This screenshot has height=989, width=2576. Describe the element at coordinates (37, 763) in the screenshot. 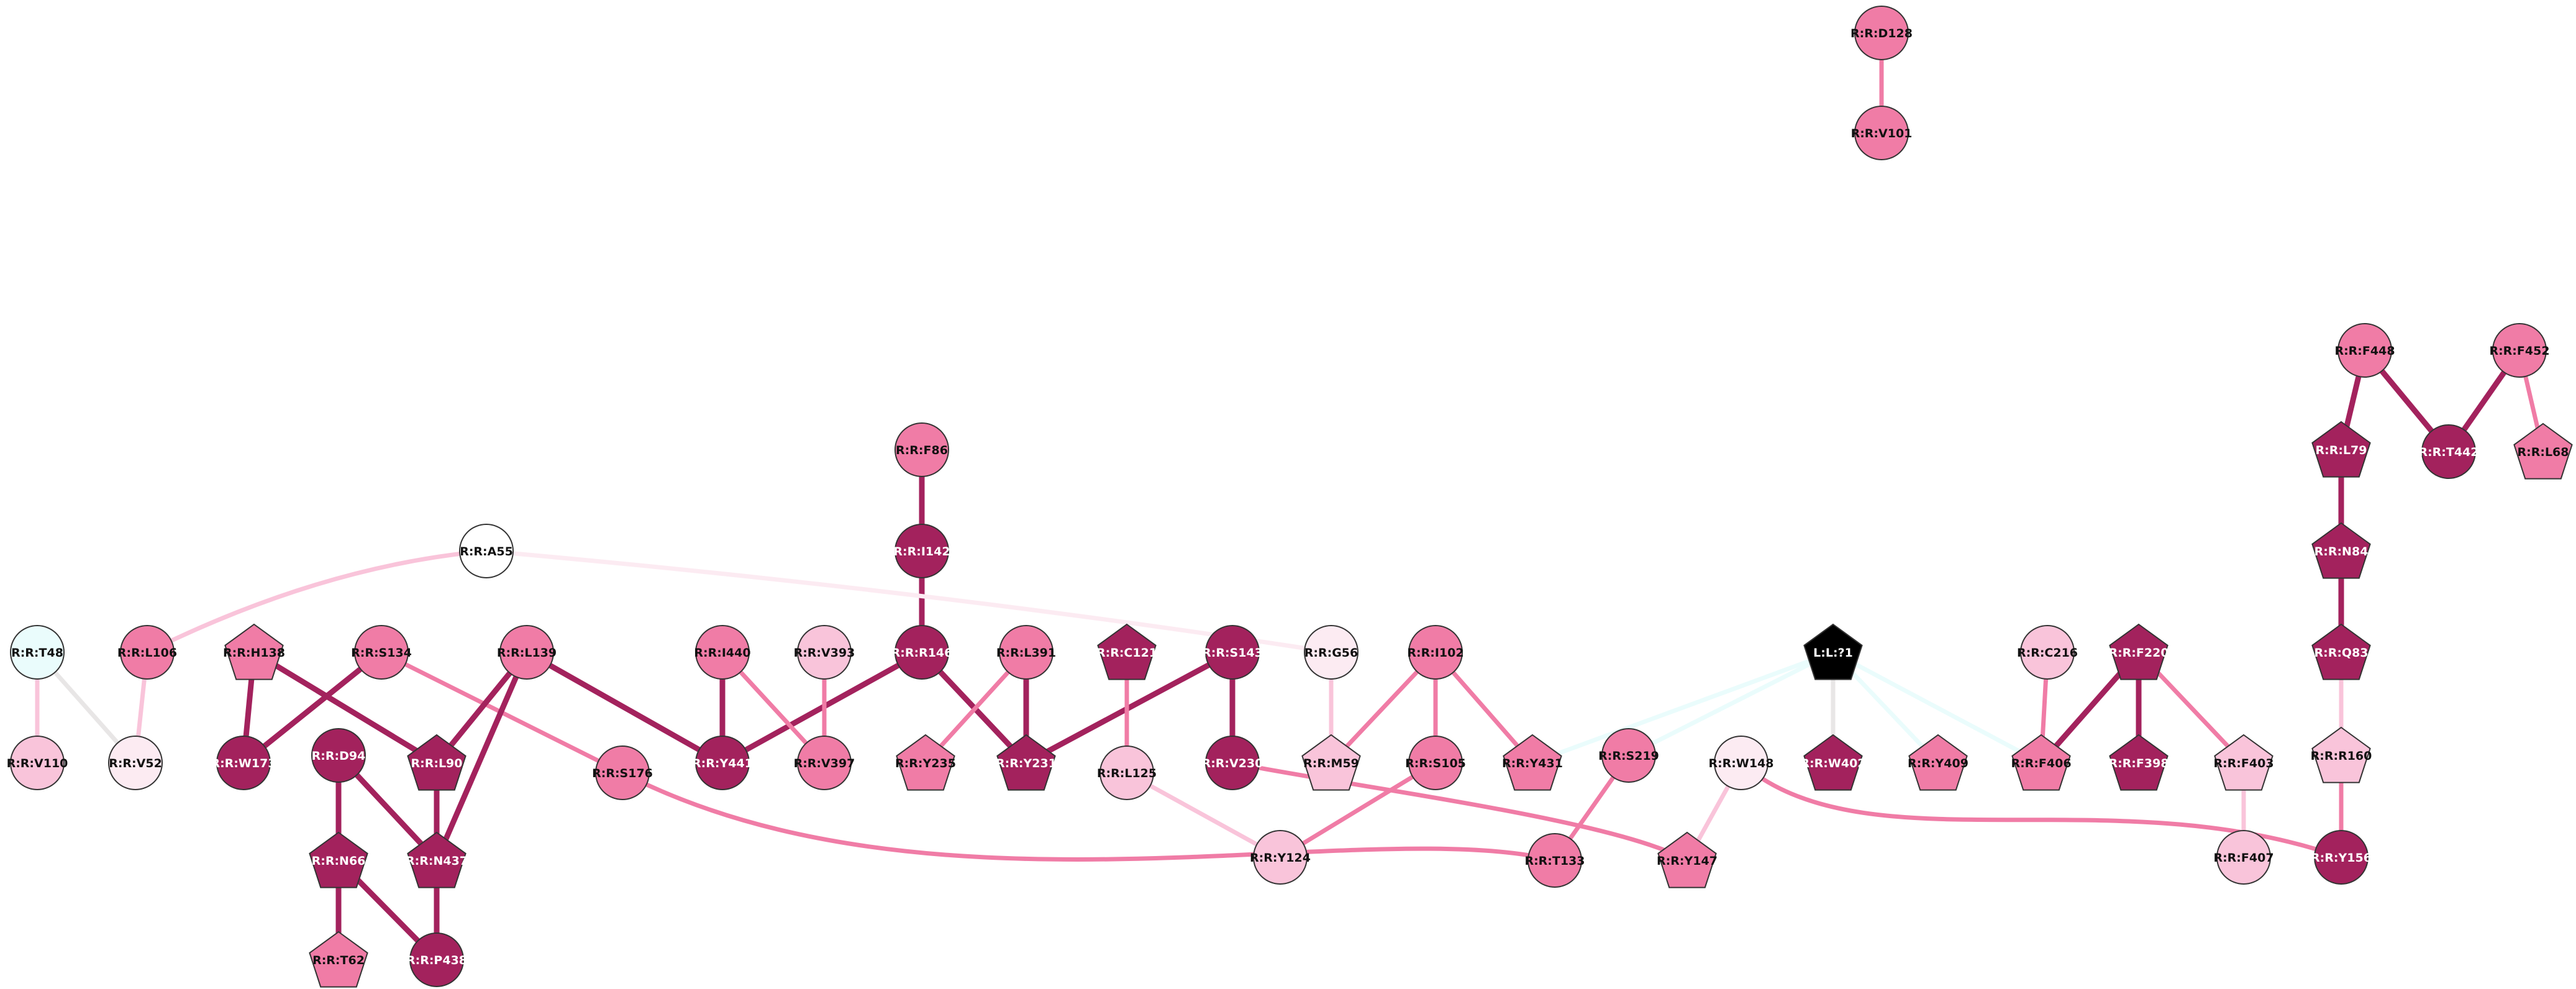

I see `node-v110: R:R:V110` at that location.